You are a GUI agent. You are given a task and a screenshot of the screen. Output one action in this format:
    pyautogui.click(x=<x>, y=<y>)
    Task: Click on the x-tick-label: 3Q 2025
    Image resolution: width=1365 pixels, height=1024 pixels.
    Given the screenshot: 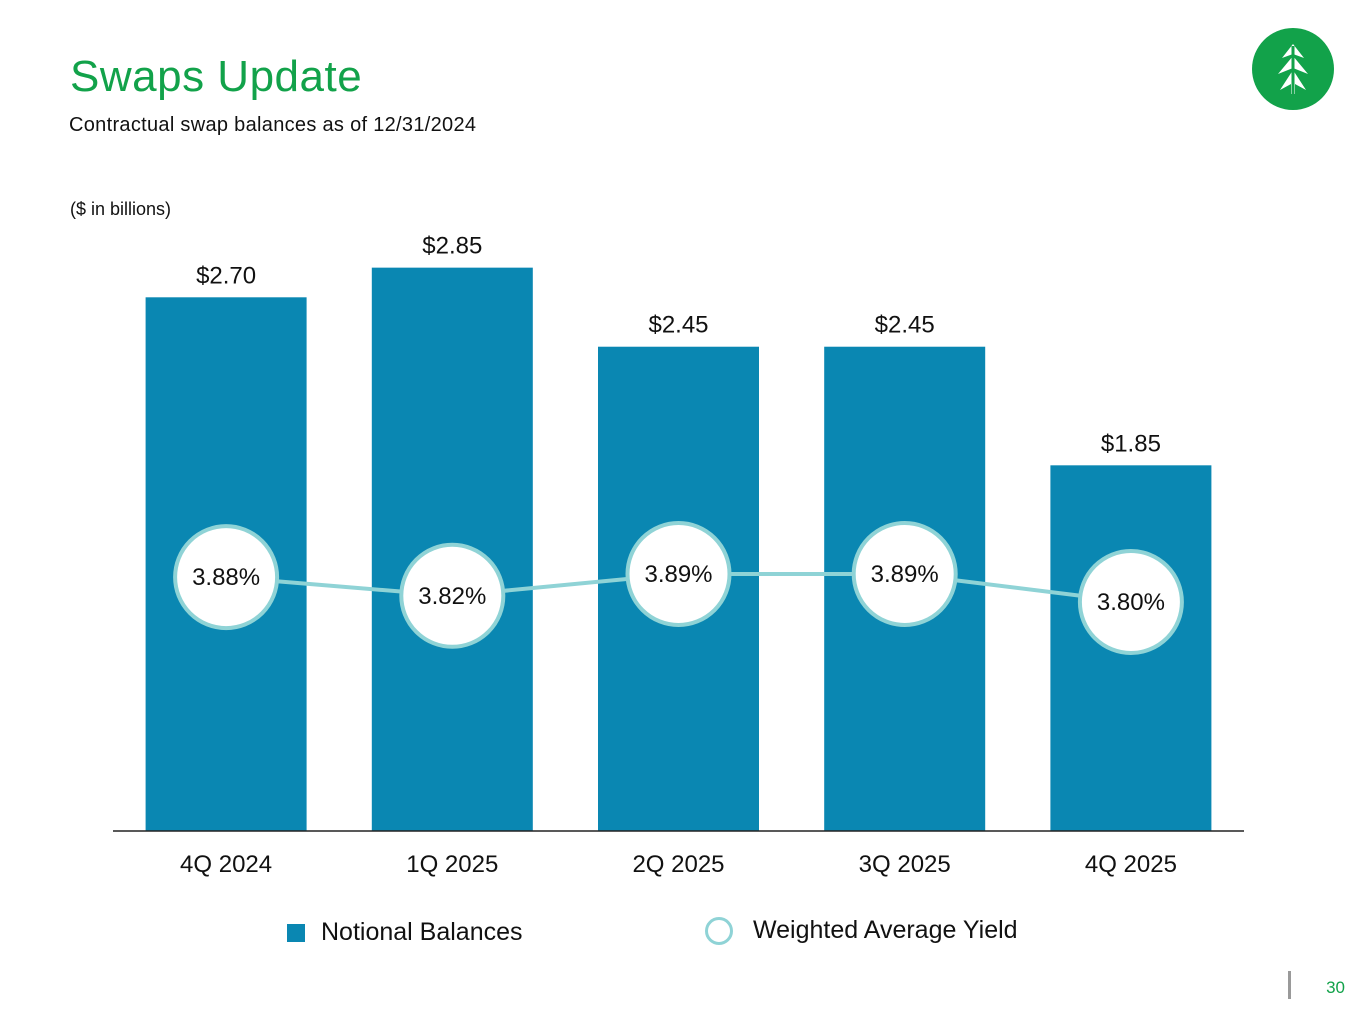 What is the action you would take?
    pyautogui.click(x=905, y=864)
    